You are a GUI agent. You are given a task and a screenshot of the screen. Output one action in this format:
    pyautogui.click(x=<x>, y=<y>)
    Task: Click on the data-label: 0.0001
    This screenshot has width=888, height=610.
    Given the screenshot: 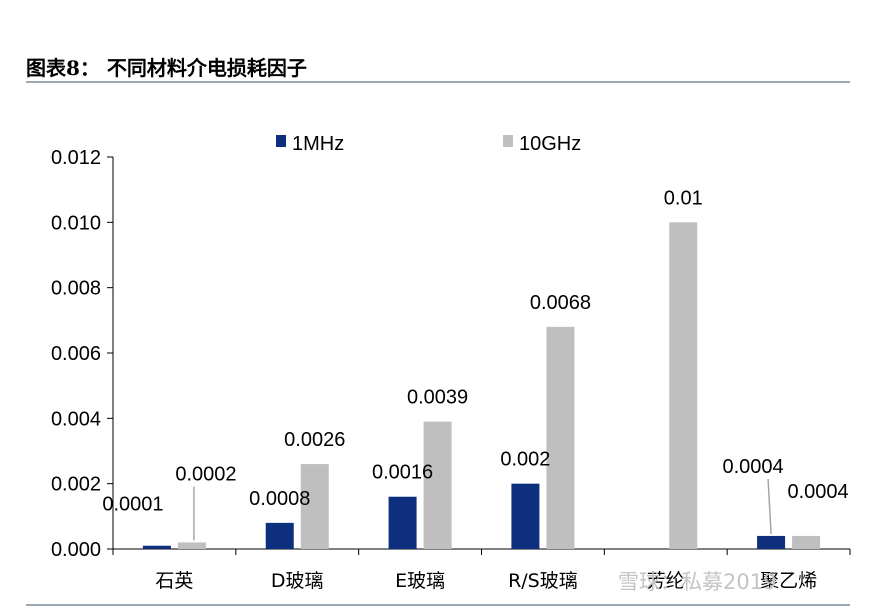 What is the action you would take?
    pyautogui.click(x=132, y=505)
    